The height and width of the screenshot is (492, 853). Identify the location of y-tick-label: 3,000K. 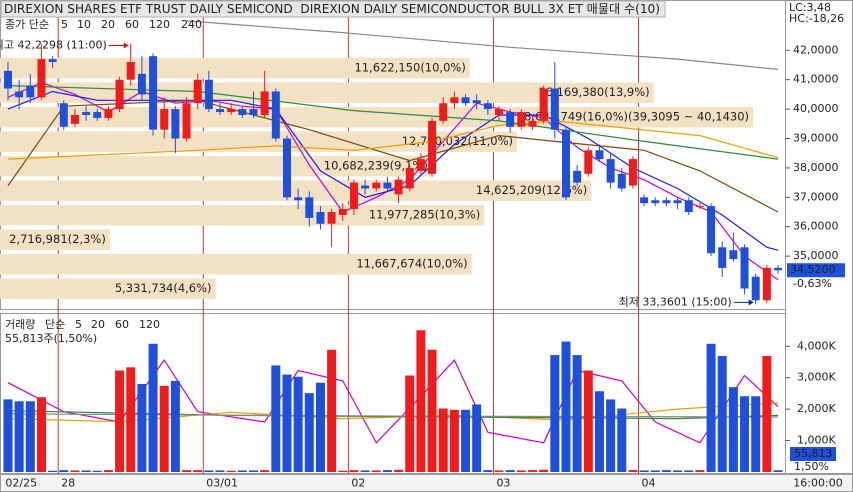
(816, 377).